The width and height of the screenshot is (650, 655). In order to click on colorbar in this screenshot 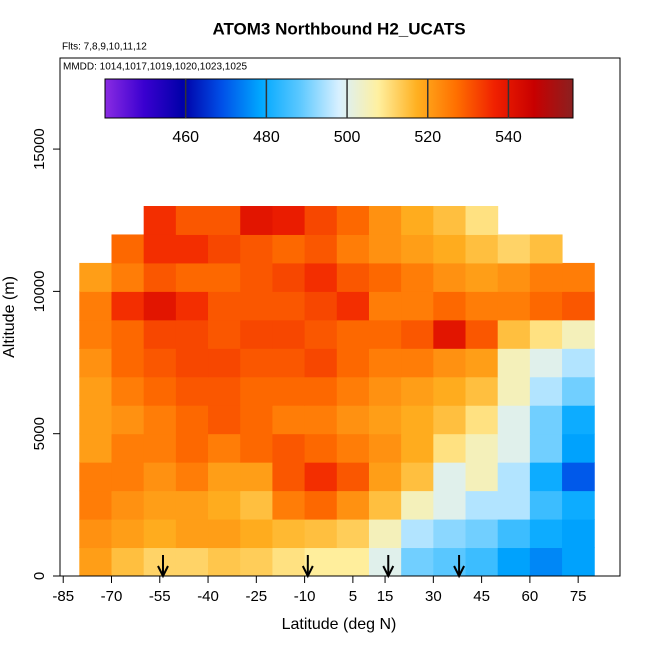, I will do `click(339, 98)`.